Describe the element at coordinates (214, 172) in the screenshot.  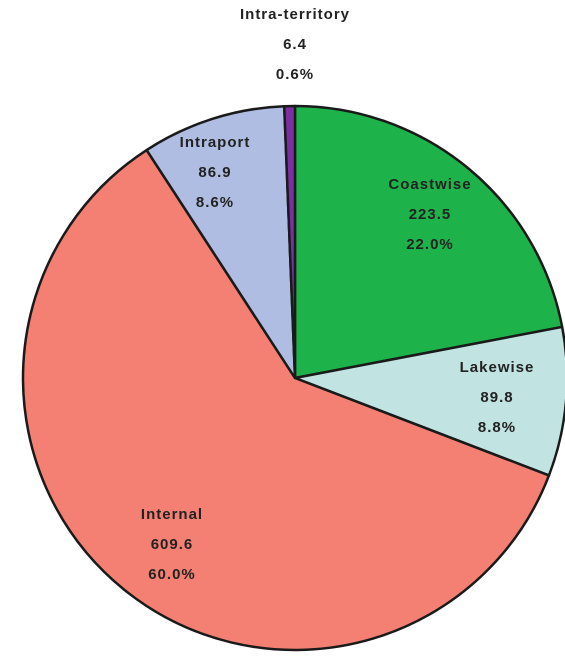
I see `slice-value: 86.9` at that location.